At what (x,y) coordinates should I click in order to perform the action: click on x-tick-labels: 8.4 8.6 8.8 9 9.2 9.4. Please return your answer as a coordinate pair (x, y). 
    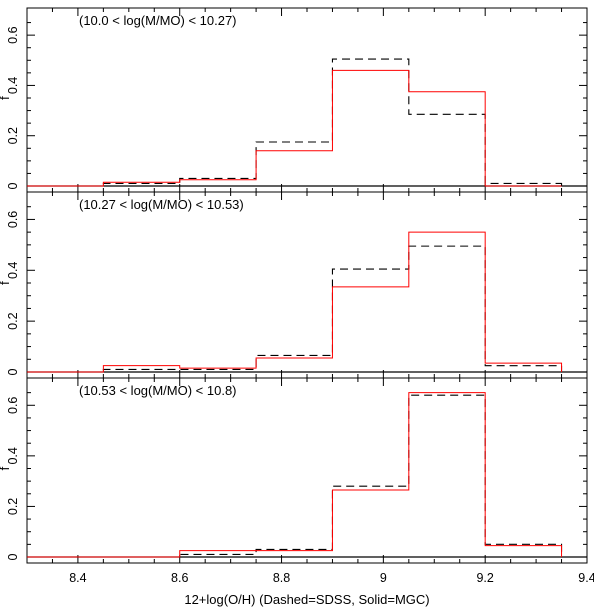
    Looking at the image, I should click on (331, 578).